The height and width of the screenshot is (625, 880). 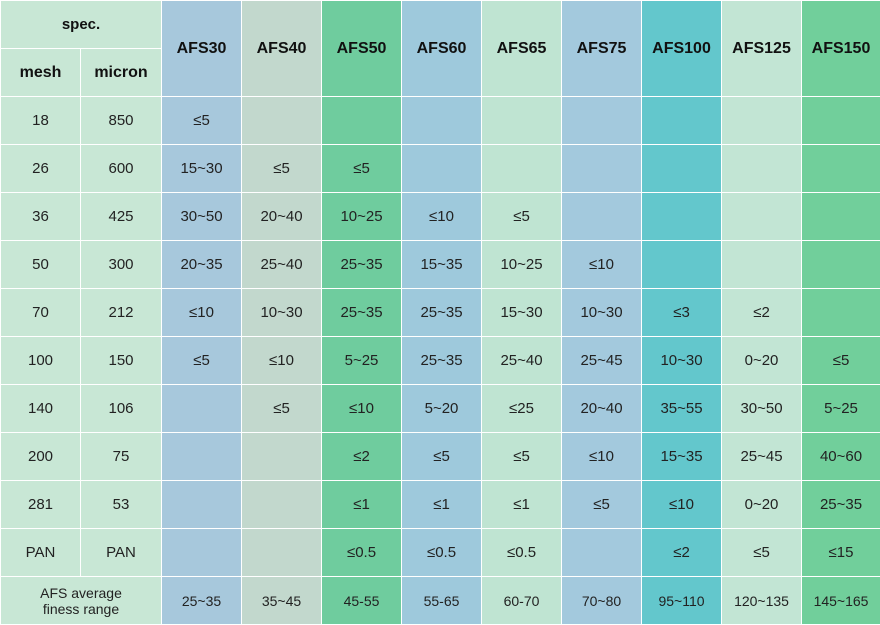 I want to click on percent-cell-afs60: ≤10, so click(x=442, y=217).